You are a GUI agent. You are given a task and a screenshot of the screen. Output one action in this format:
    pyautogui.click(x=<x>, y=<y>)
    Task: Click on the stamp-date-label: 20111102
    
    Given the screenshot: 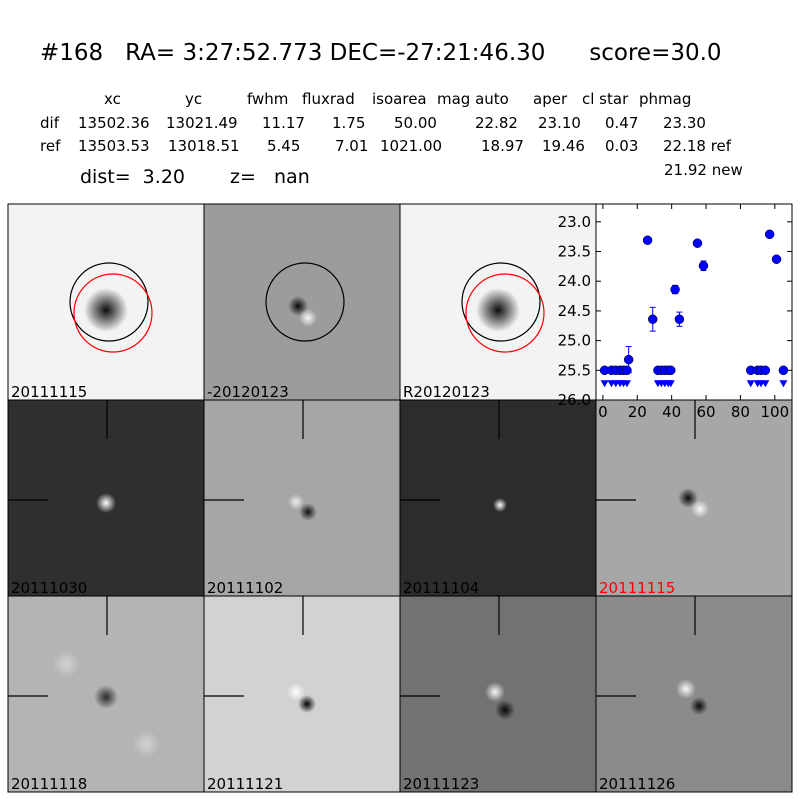 What is the action you would take?
    pyautogui.click(x=245, y=588)
    